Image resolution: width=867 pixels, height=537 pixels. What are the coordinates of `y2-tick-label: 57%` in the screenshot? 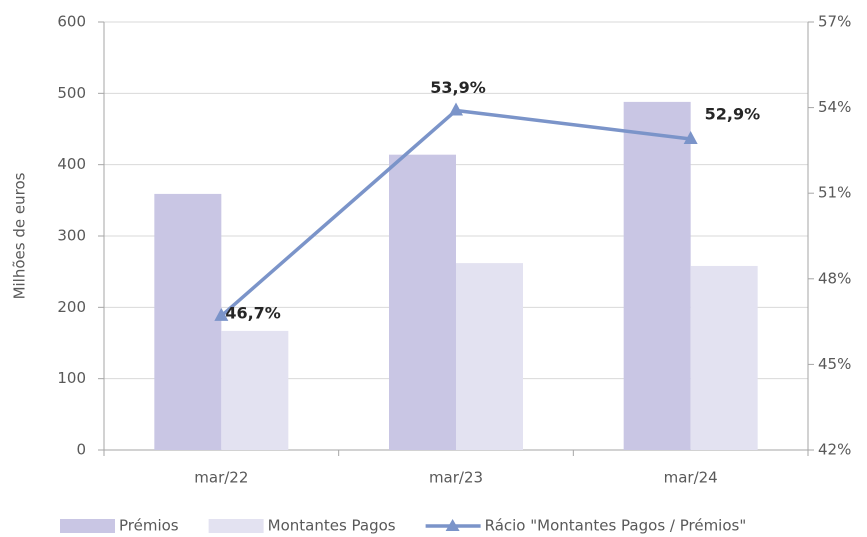 It's located at (834, 22).